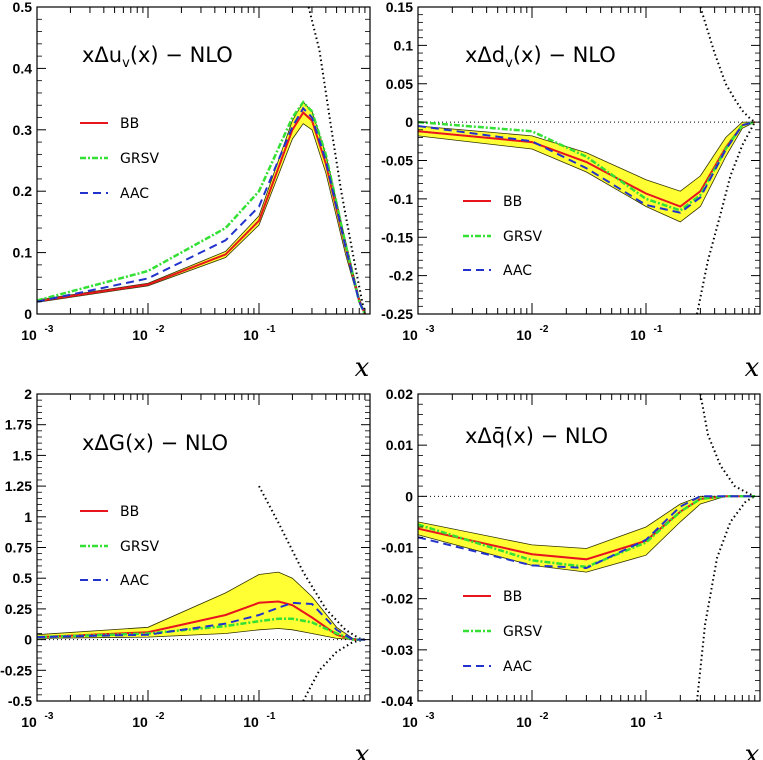  I want to click on y-tick-label: -0.05, so click(397, 161).